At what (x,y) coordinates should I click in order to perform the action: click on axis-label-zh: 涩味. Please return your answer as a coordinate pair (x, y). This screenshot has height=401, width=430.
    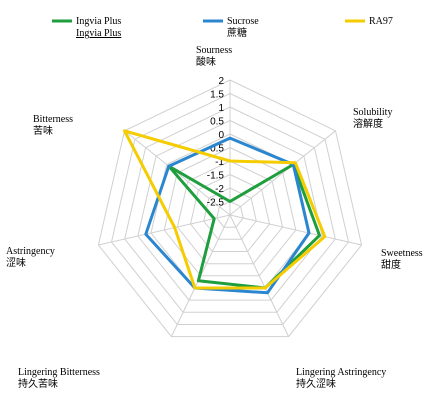
    Looking at the image, I should click on (16, 263).